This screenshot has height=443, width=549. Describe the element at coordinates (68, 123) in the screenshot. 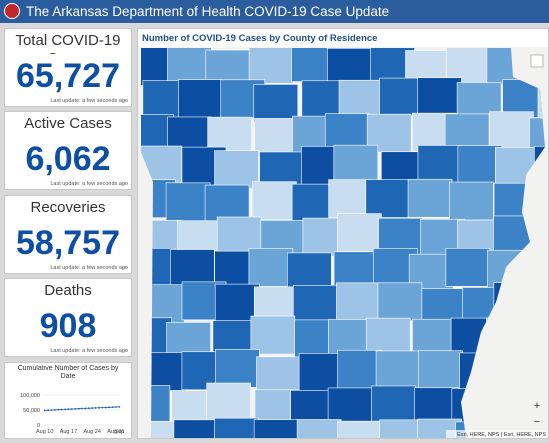

I see `card-title: Active Cases` at that location.